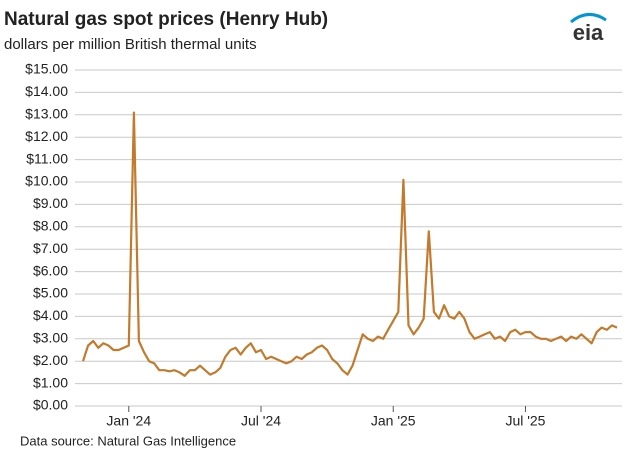 This screenshot has height=473, width=626. I want to click on chart-title: Natural gas spot prices (Henry Hub), so click(166, 19).